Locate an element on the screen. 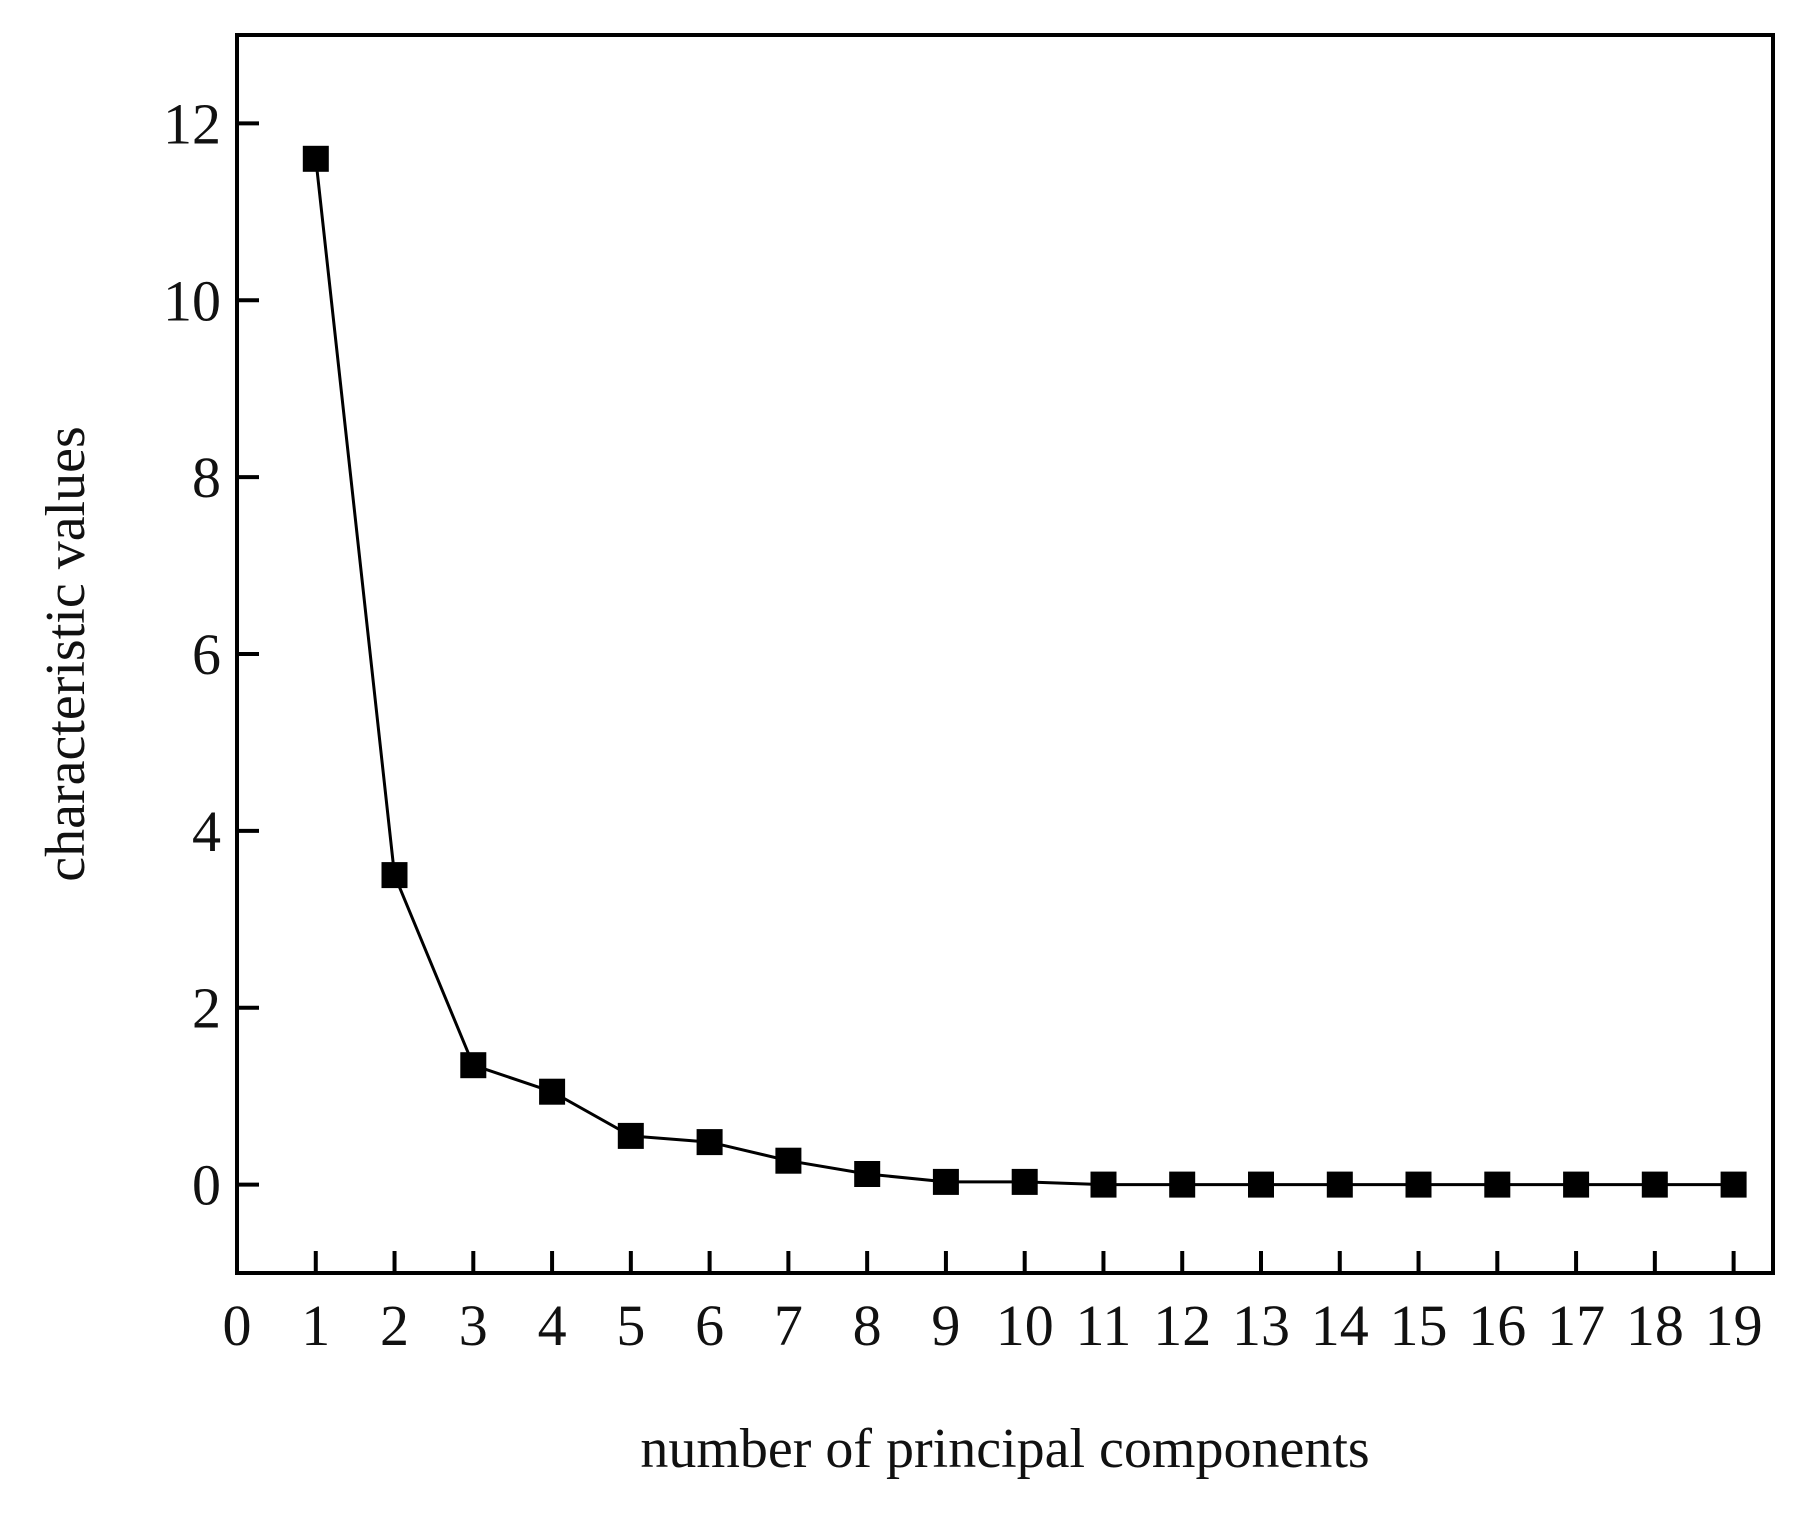 Image resolution: width=1804 pixels, height=1521 pixels. x-tick-label: 13 is located at coordinates (1261, 1325).